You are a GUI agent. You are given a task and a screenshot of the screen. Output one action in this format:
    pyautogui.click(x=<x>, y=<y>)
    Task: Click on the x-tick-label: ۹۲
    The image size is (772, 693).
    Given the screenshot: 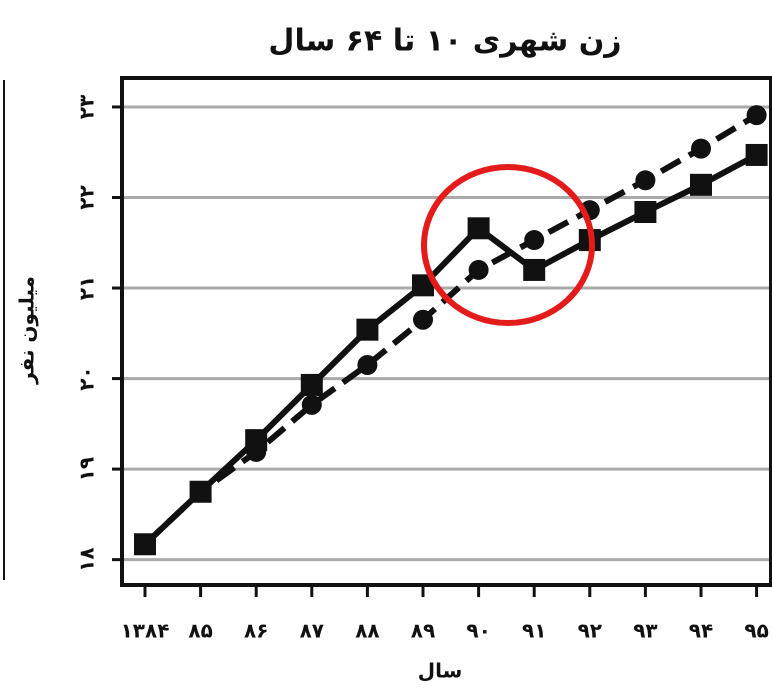 What is the action you would take?
    pyautogui.click(x=590, y=631)
    